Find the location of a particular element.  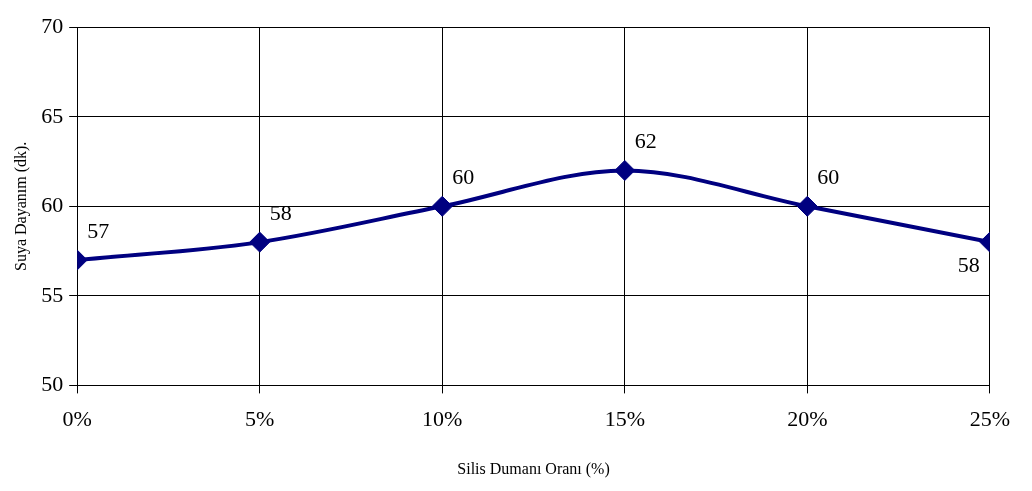

x-tick-label: 20% is located at coordinates (807, 419).